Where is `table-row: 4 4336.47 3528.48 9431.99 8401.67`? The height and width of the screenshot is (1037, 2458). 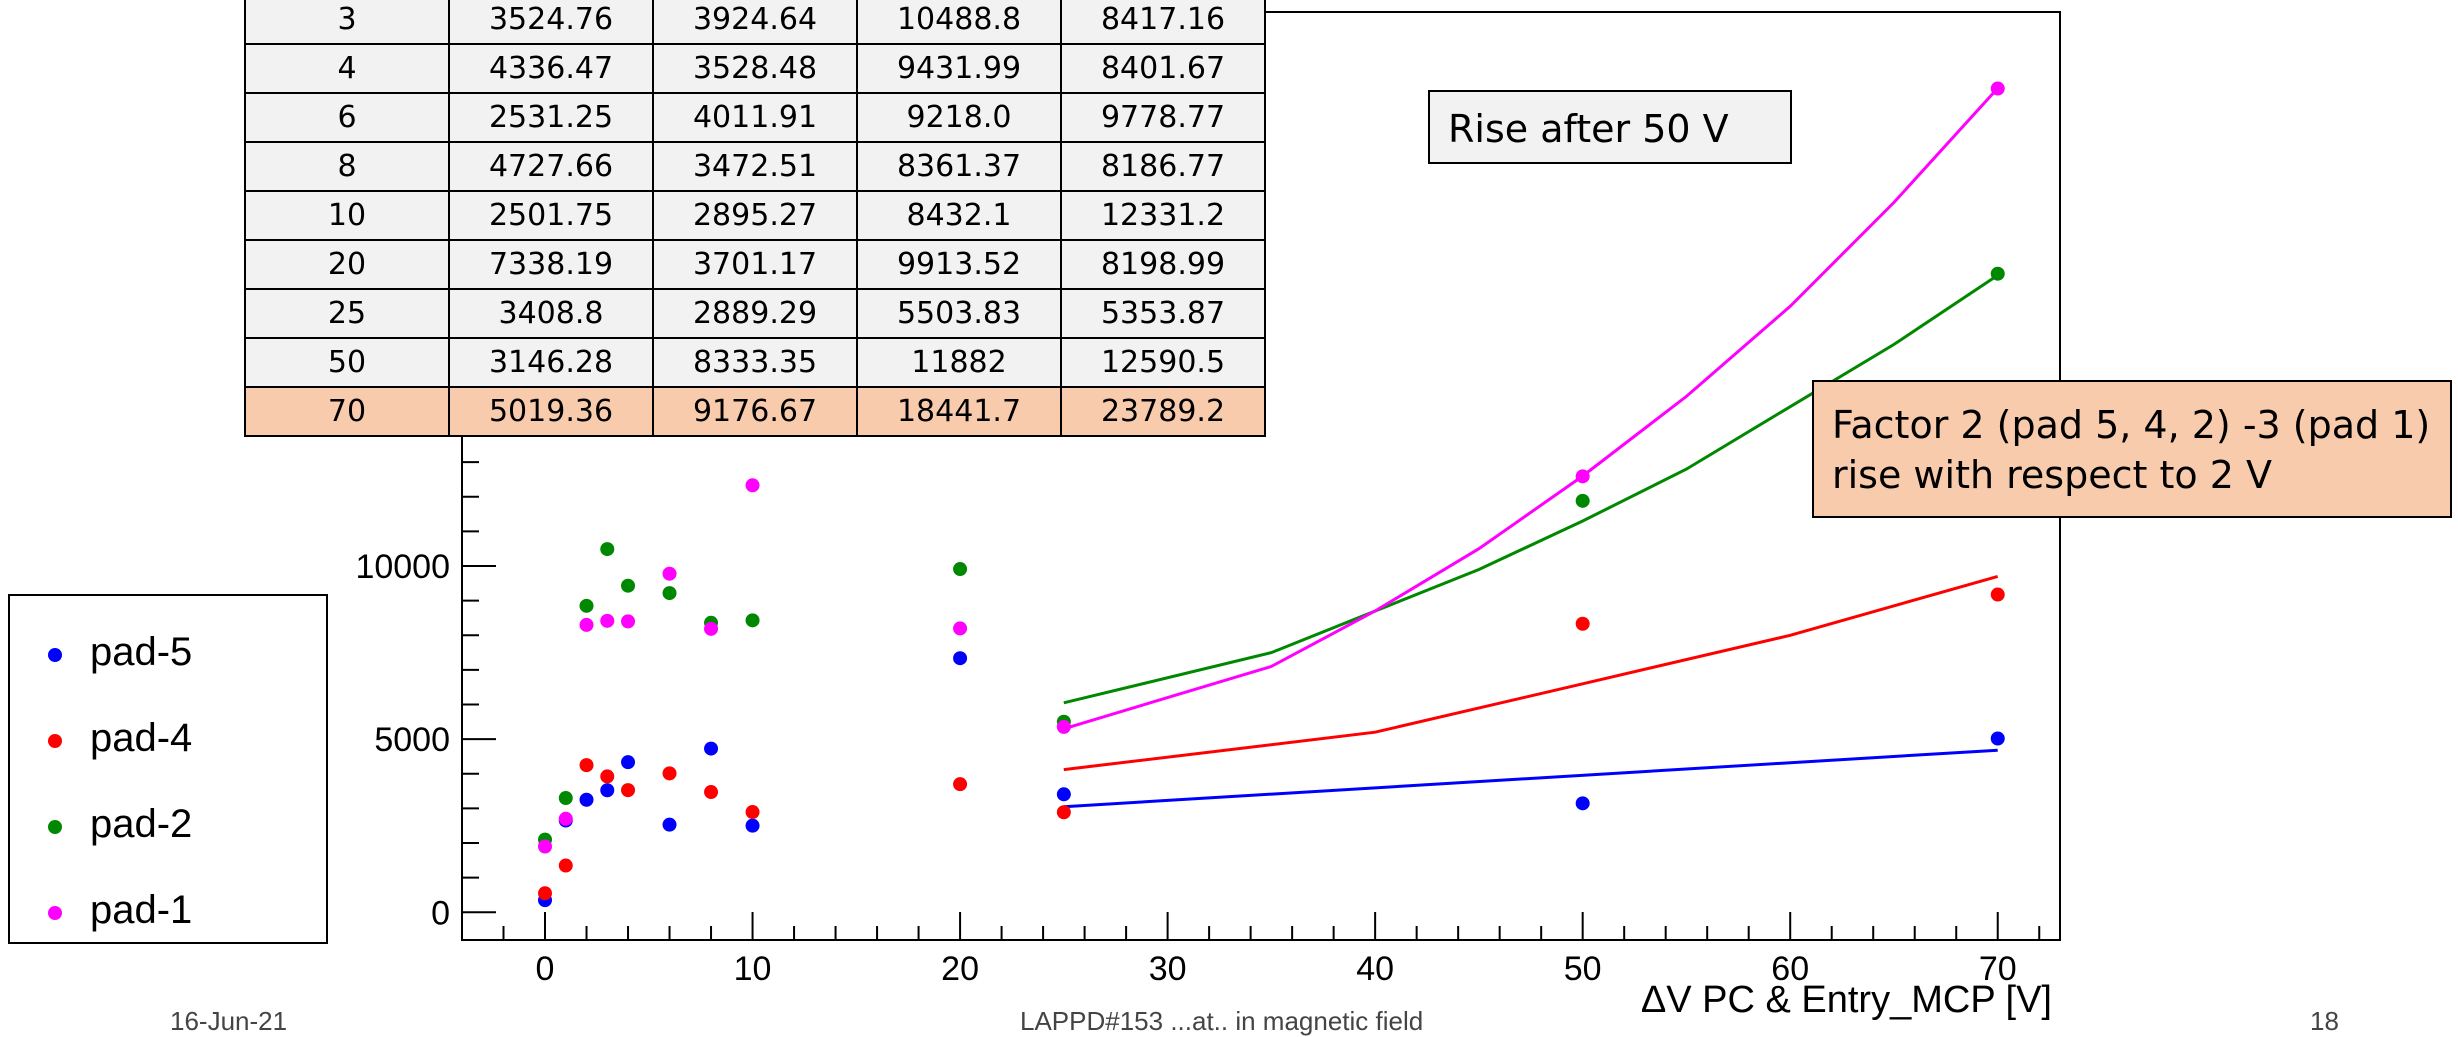
table-row: 4 4336.47 3528.48 9431.99 8401.67 is located at coordinates (755, 68).